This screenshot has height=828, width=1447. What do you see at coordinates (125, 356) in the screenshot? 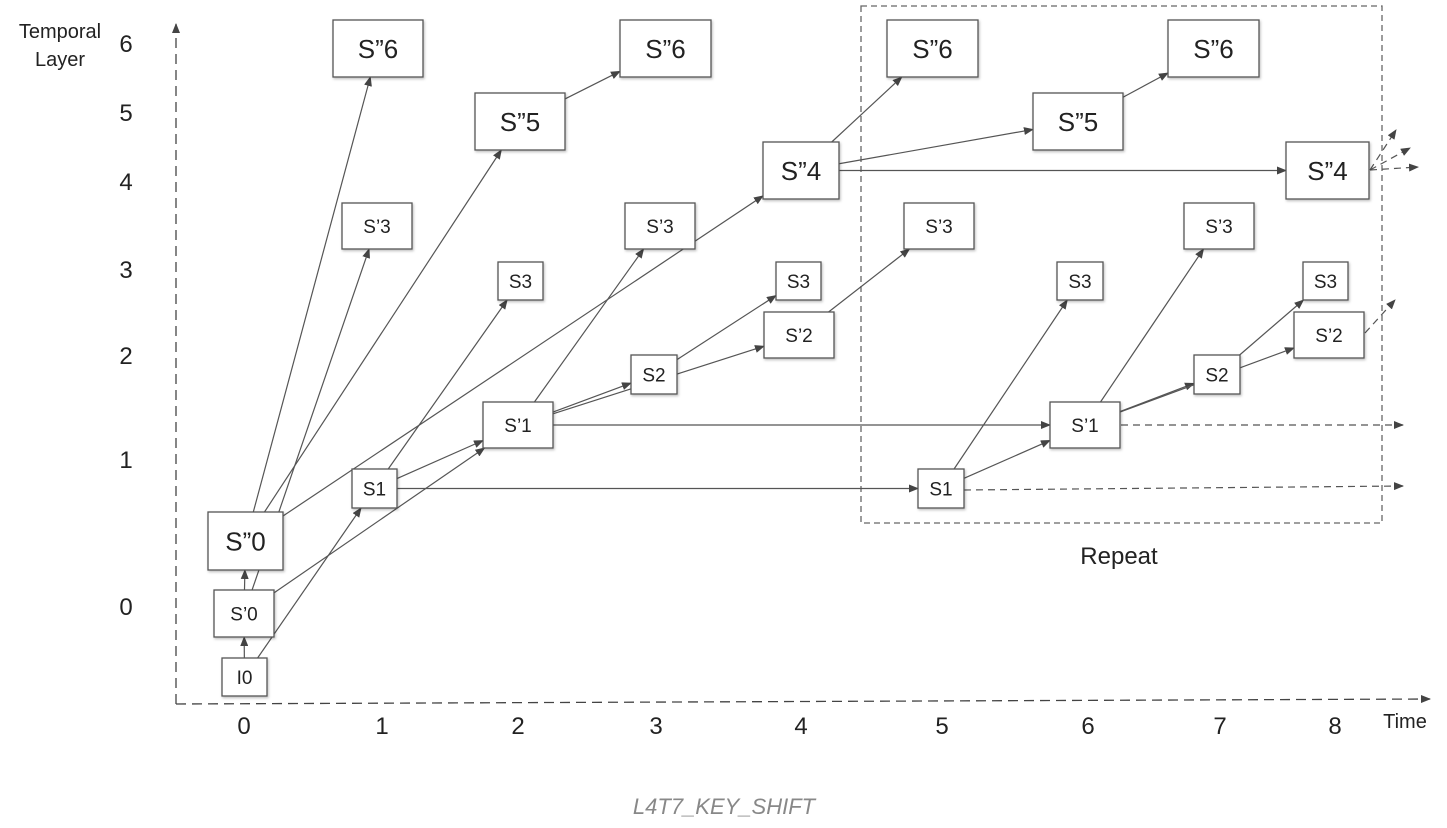
I see `y-tick-2: 2` at bounding box center [125, 356].